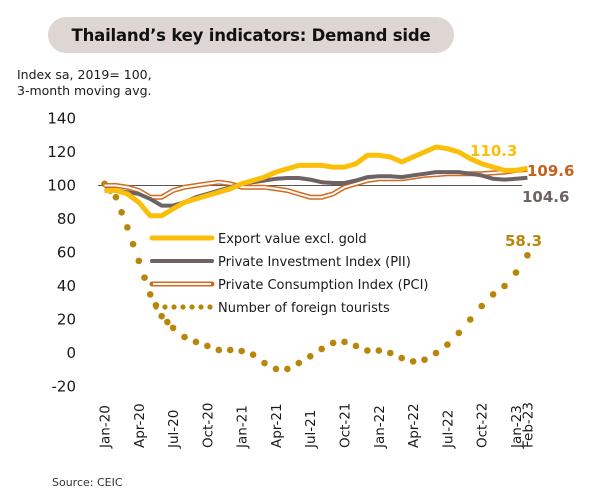 The image size is (600, 504). I want to click on legend-item-private-investment-index-pii: Private Investment Index (PII), so click(280, 262).